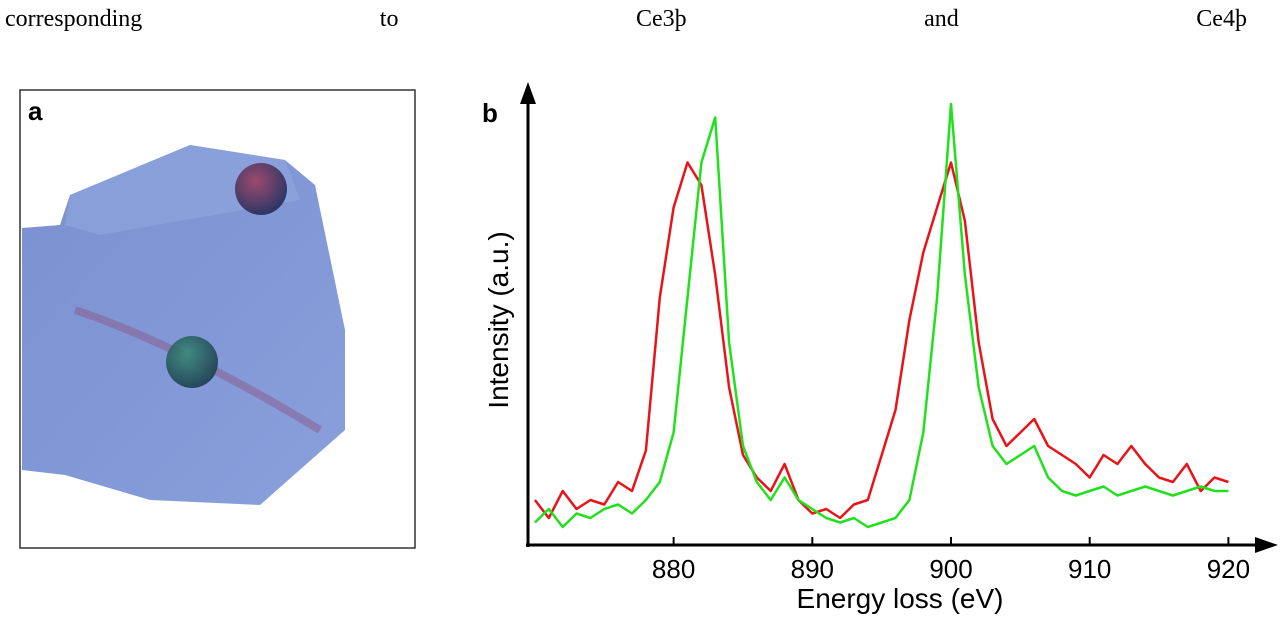  What do you see at coordinates (900, 598) in the screenshot?
I see `x-axis-title: Energy loss (eV)` at bounding box center [900, 598].